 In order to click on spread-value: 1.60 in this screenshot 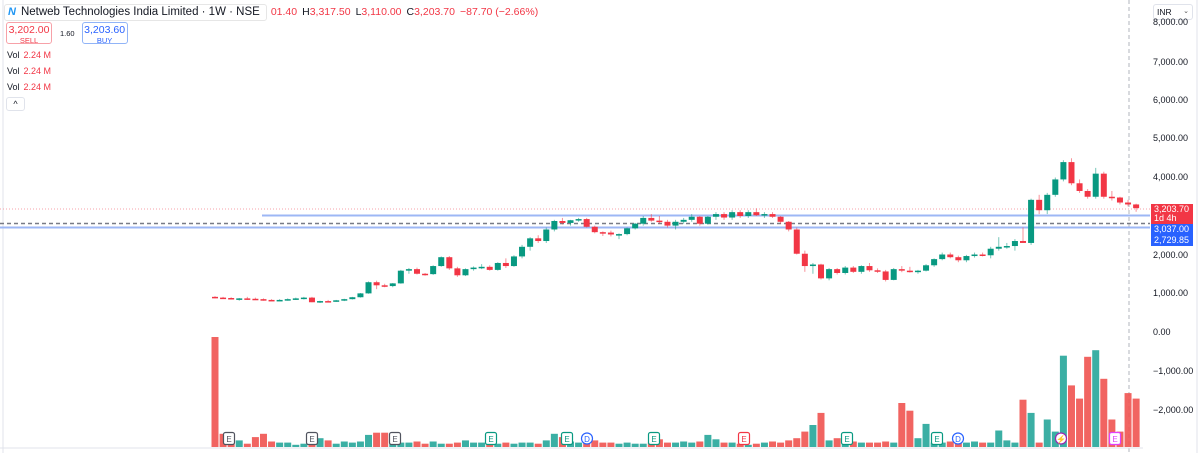, I will do `click(67, 33)`.